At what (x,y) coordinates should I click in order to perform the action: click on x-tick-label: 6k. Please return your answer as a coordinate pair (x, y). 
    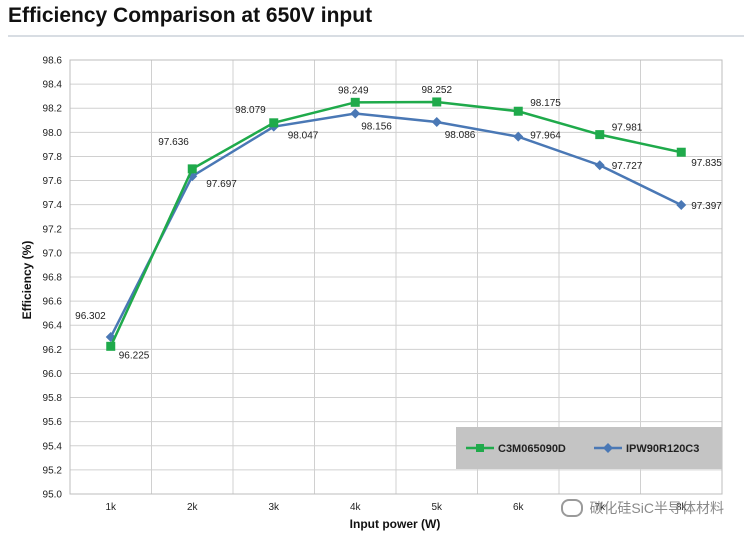
    Looking at the image, I should click on (519, 507).